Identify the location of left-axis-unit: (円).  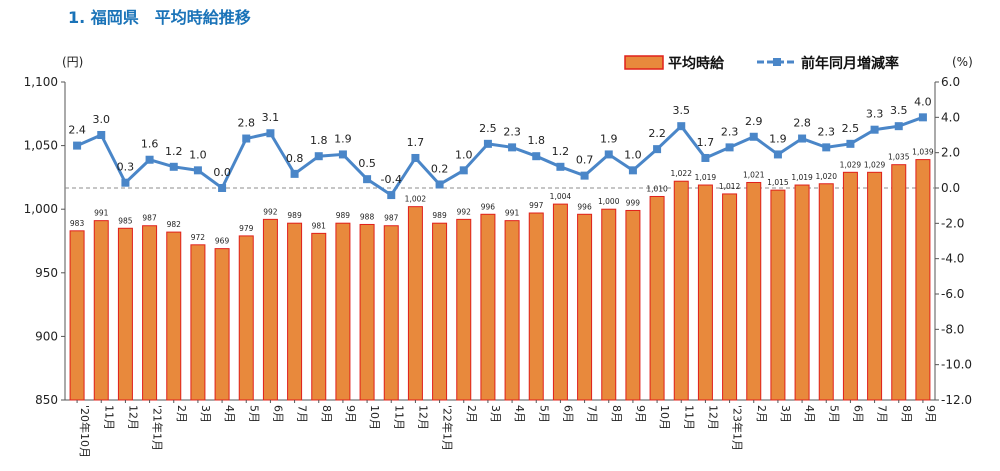
(72, 62).